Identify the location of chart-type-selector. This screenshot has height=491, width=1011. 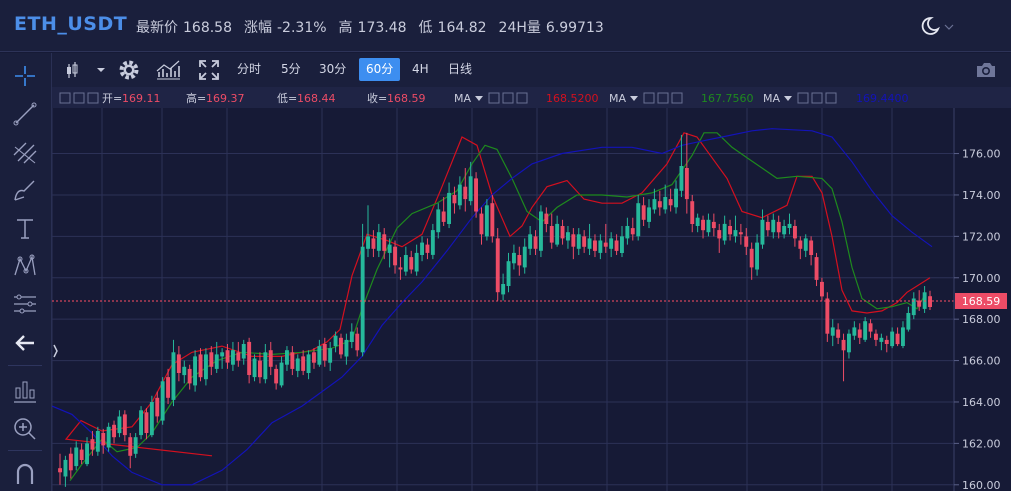
(86, 70).